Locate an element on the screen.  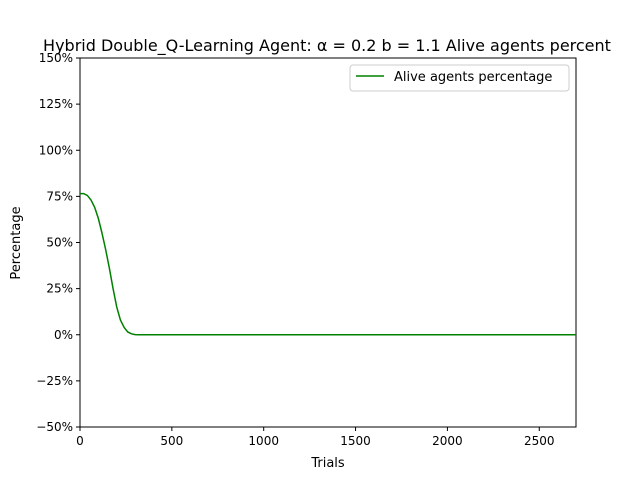
x-tick-label: 2000 is located at coordinates (447, 441).